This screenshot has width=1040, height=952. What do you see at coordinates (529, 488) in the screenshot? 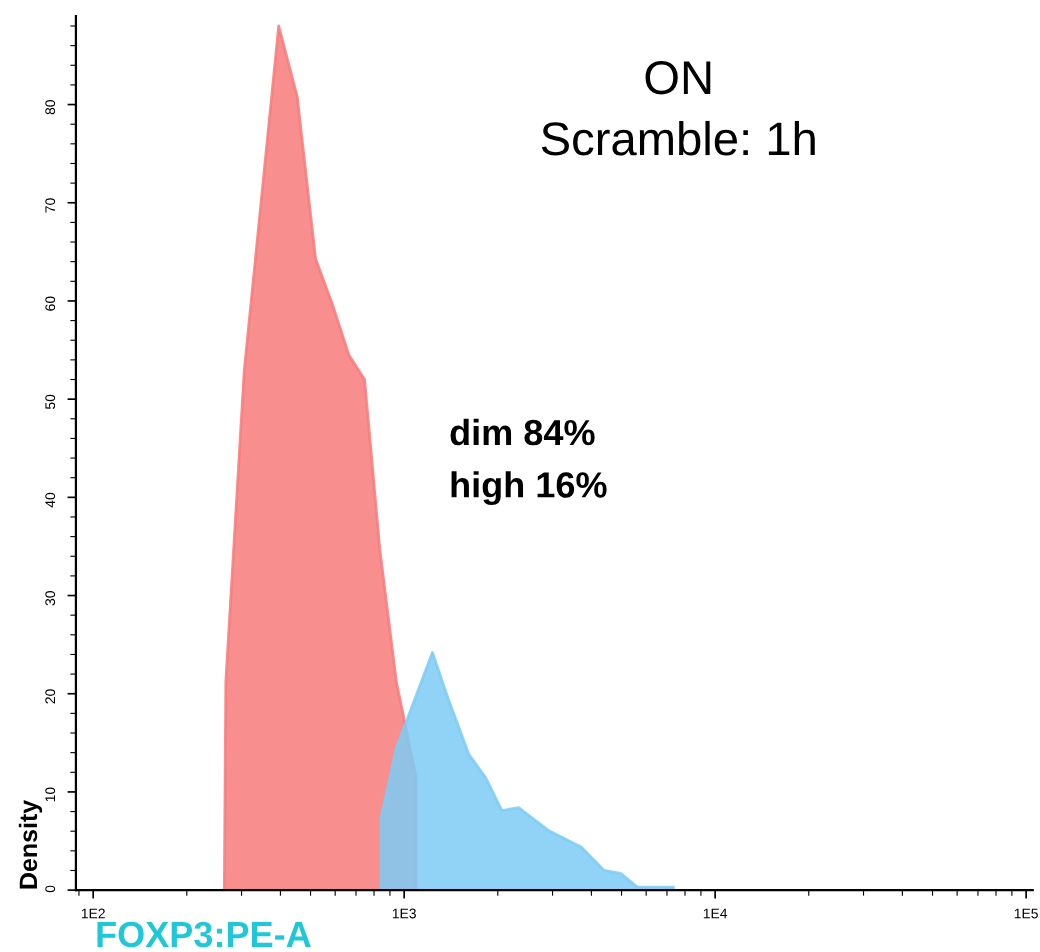
I see `annotation: high 16%` at bounding box center [529, 488].